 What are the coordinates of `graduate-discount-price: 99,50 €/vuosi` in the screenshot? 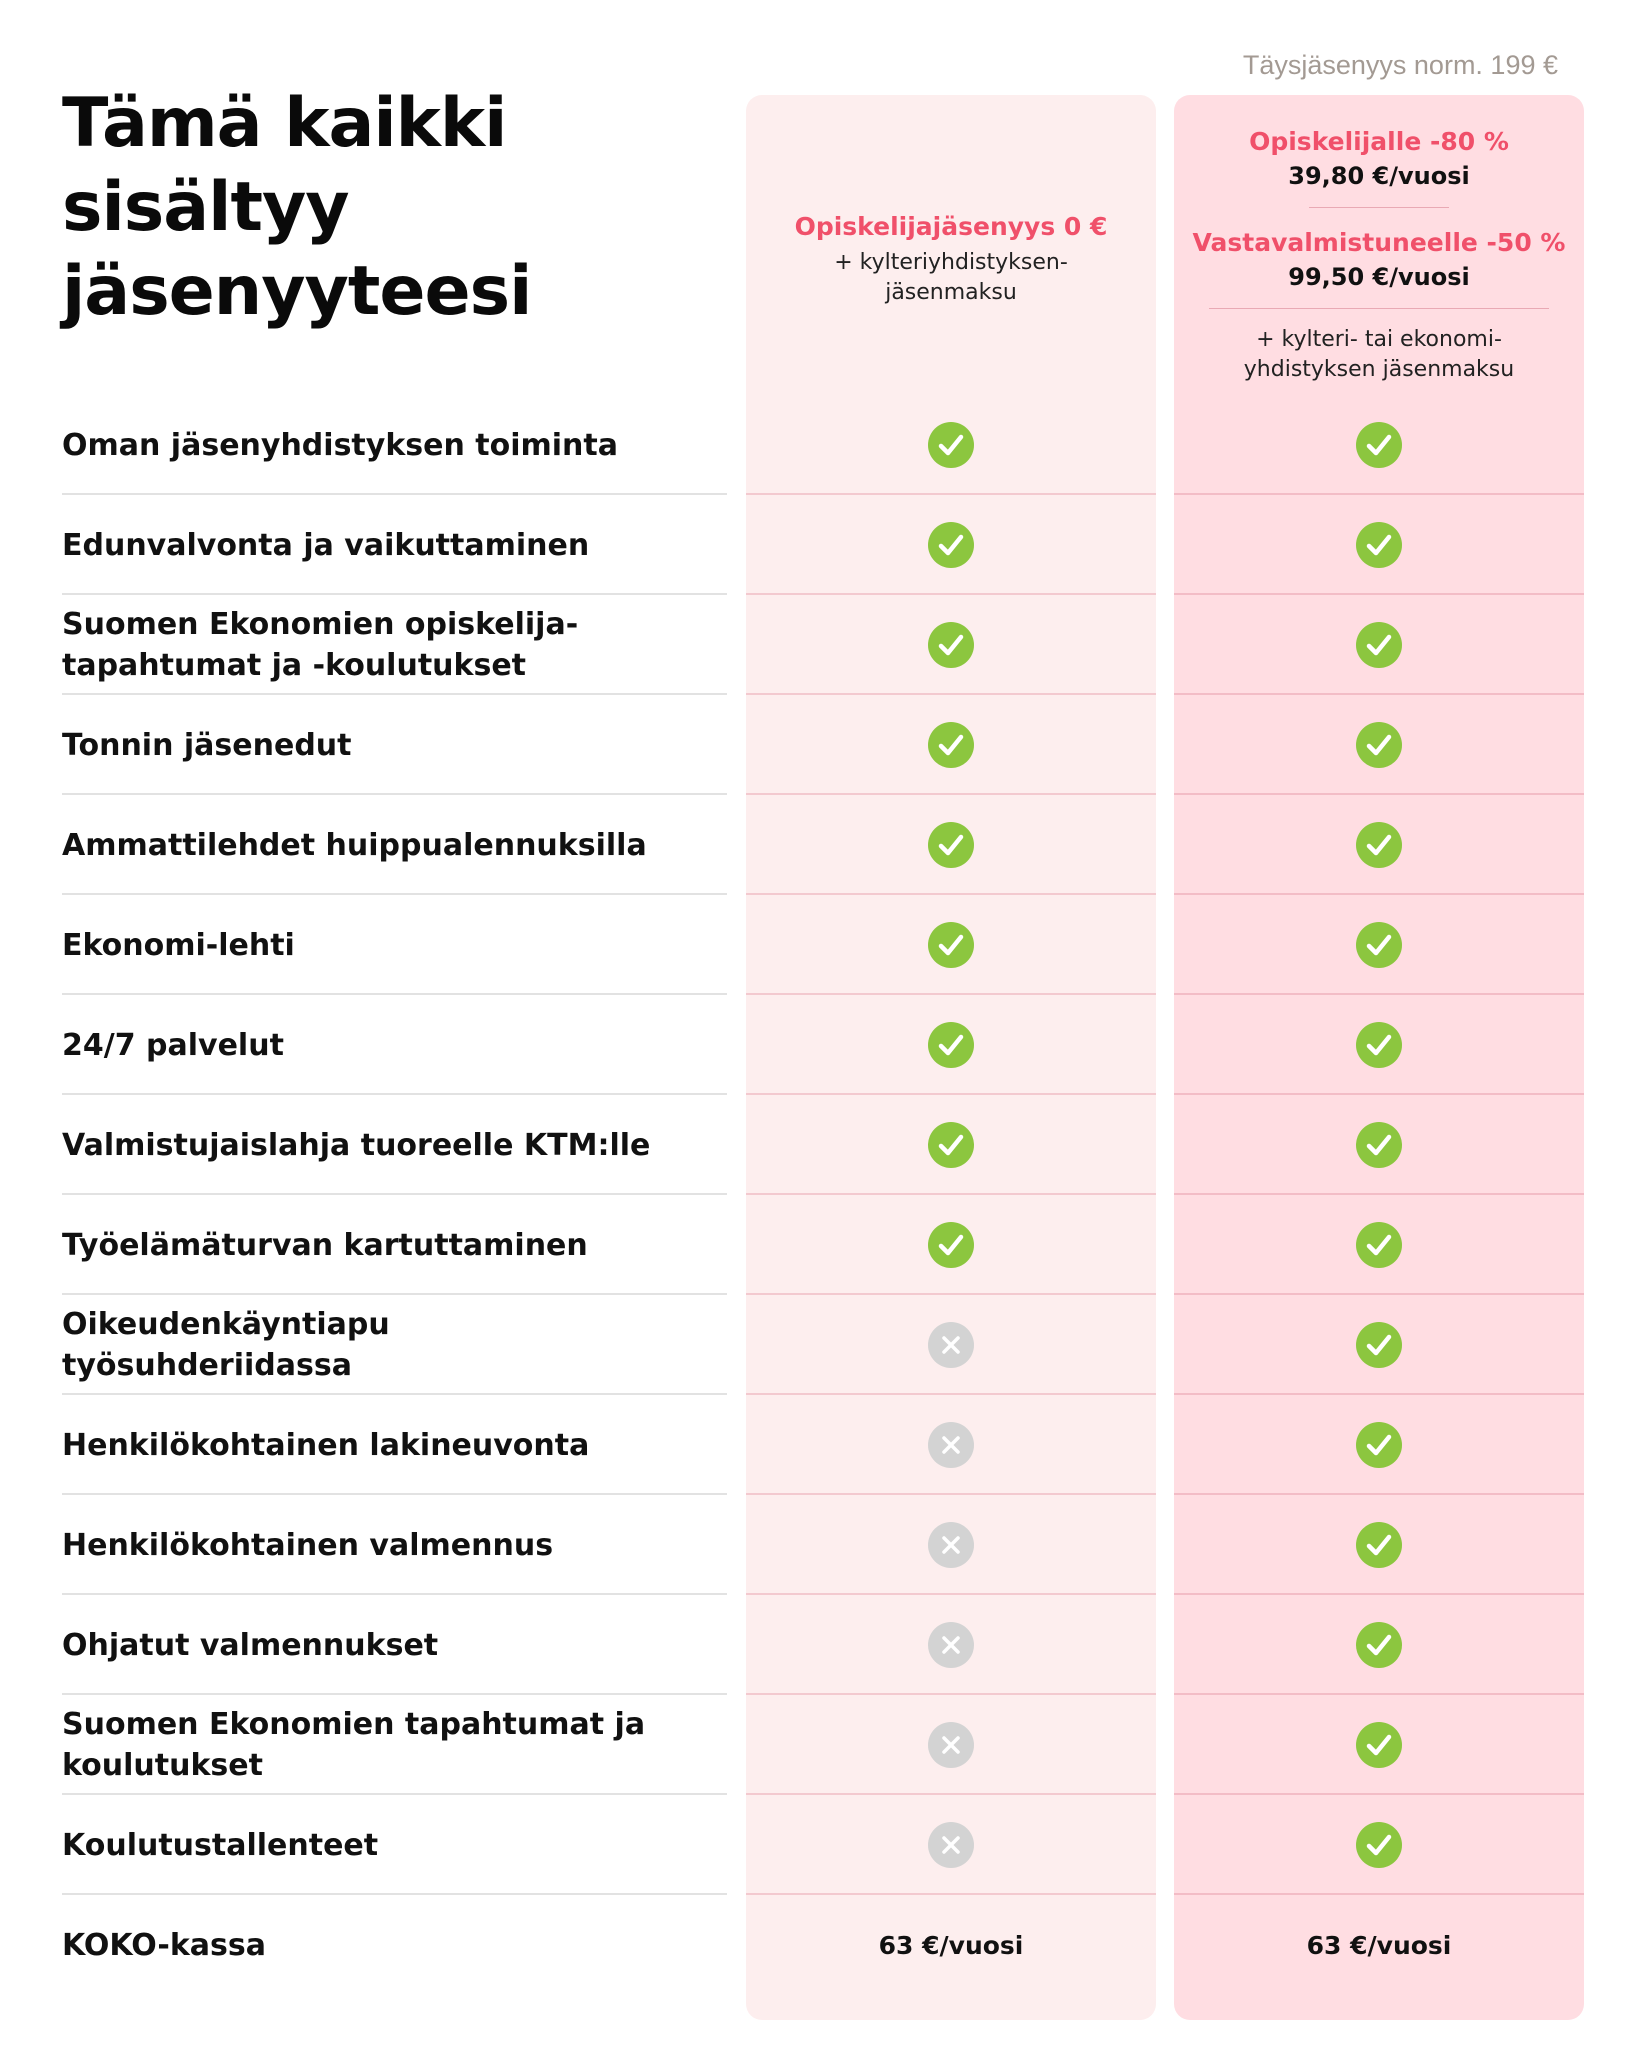 It's located at (1379, 277).